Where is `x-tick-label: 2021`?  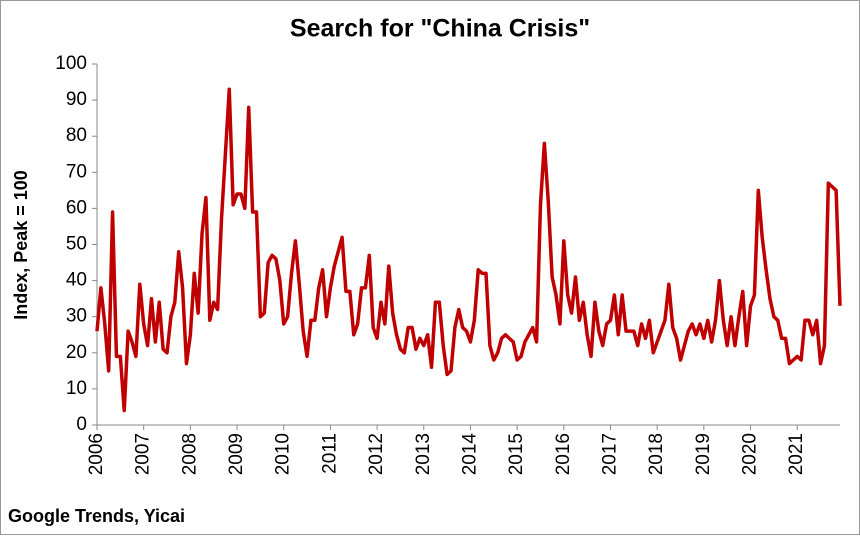 x-tick-label: 2021 is located at coordinates (796, 454).